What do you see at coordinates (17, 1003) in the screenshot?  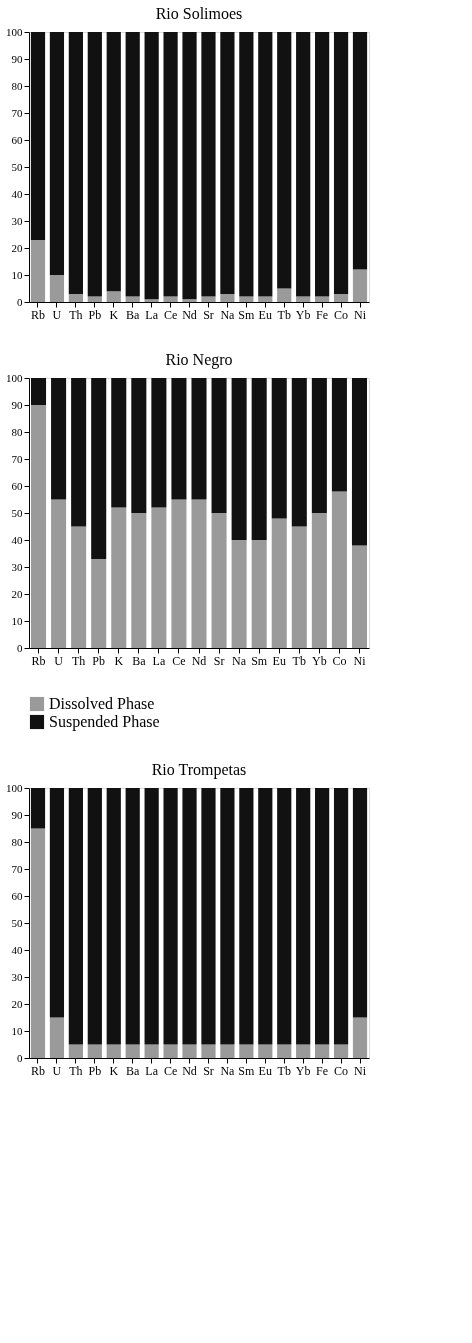 I see `y-tick-label: 20` at bounding box center [17, 1003].